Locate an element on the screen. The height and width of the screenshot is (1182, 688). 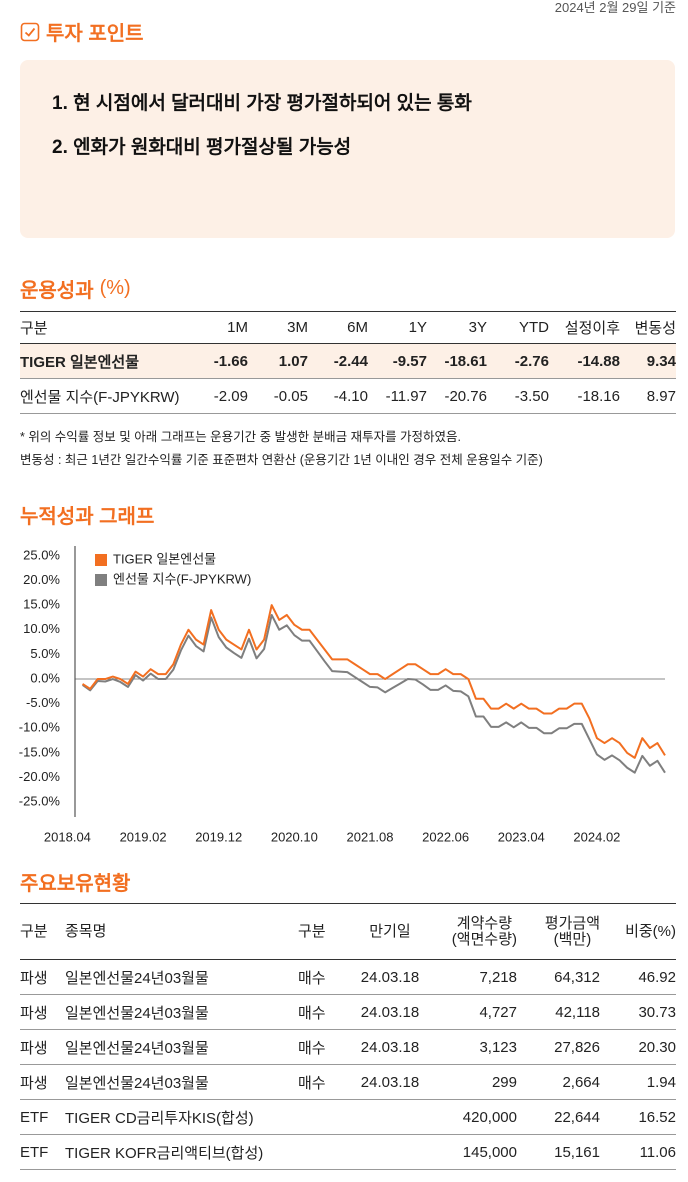
cell: 4,727 is located at coordinates (474, 1012).